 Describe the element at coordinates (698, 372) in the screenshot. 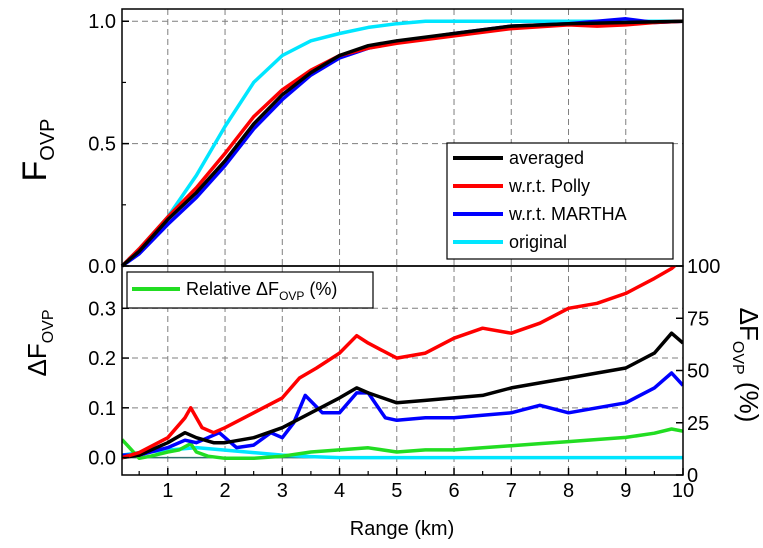

I see `right-y-tick-label: 50` at that location.